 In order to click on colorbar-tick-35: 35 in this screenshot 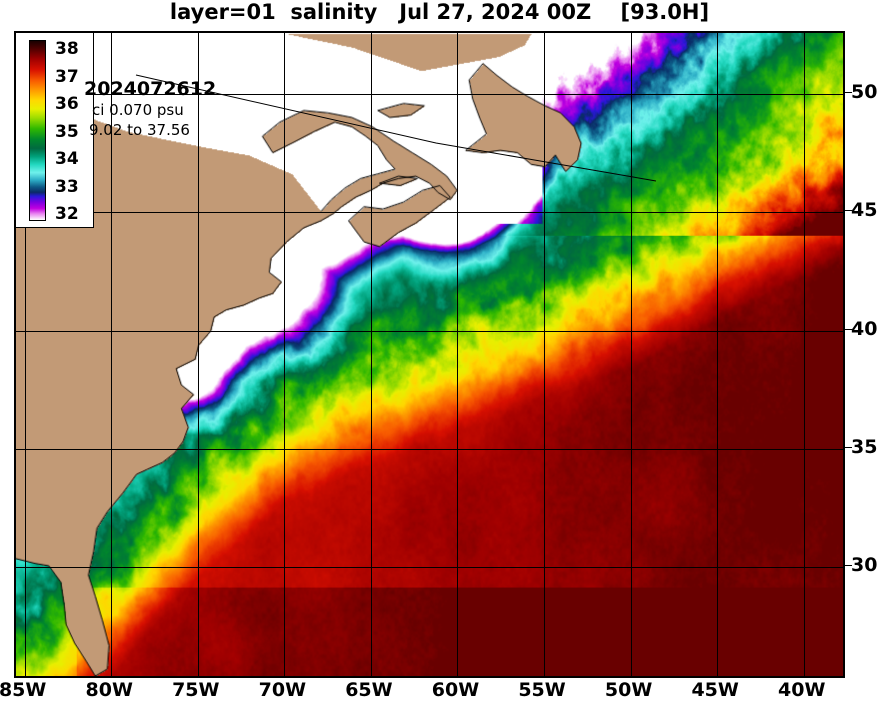, I will do `click(67, 131)`.